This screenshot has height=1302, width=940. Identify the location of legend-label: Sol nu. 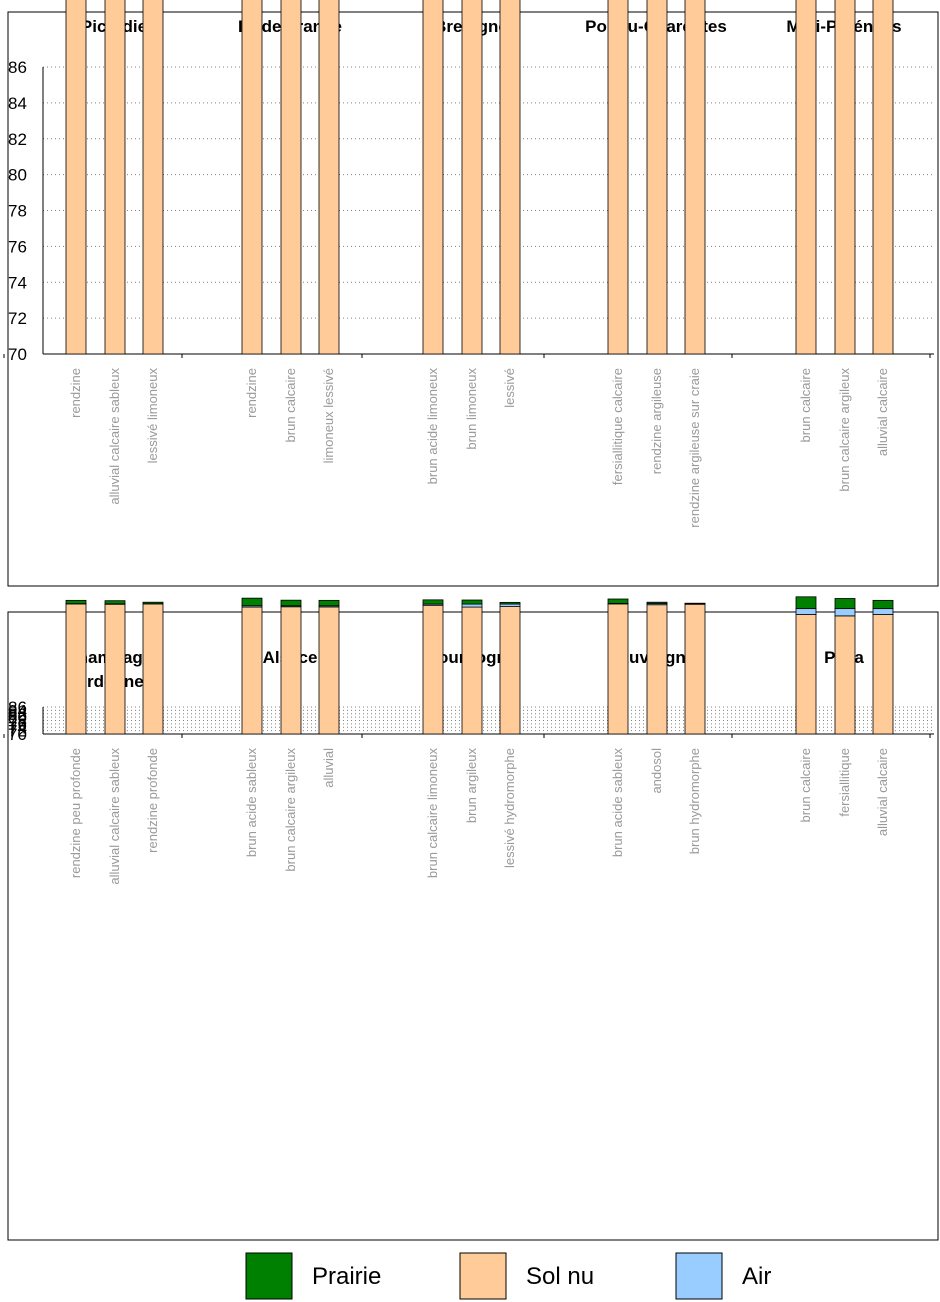
(560, 1276).